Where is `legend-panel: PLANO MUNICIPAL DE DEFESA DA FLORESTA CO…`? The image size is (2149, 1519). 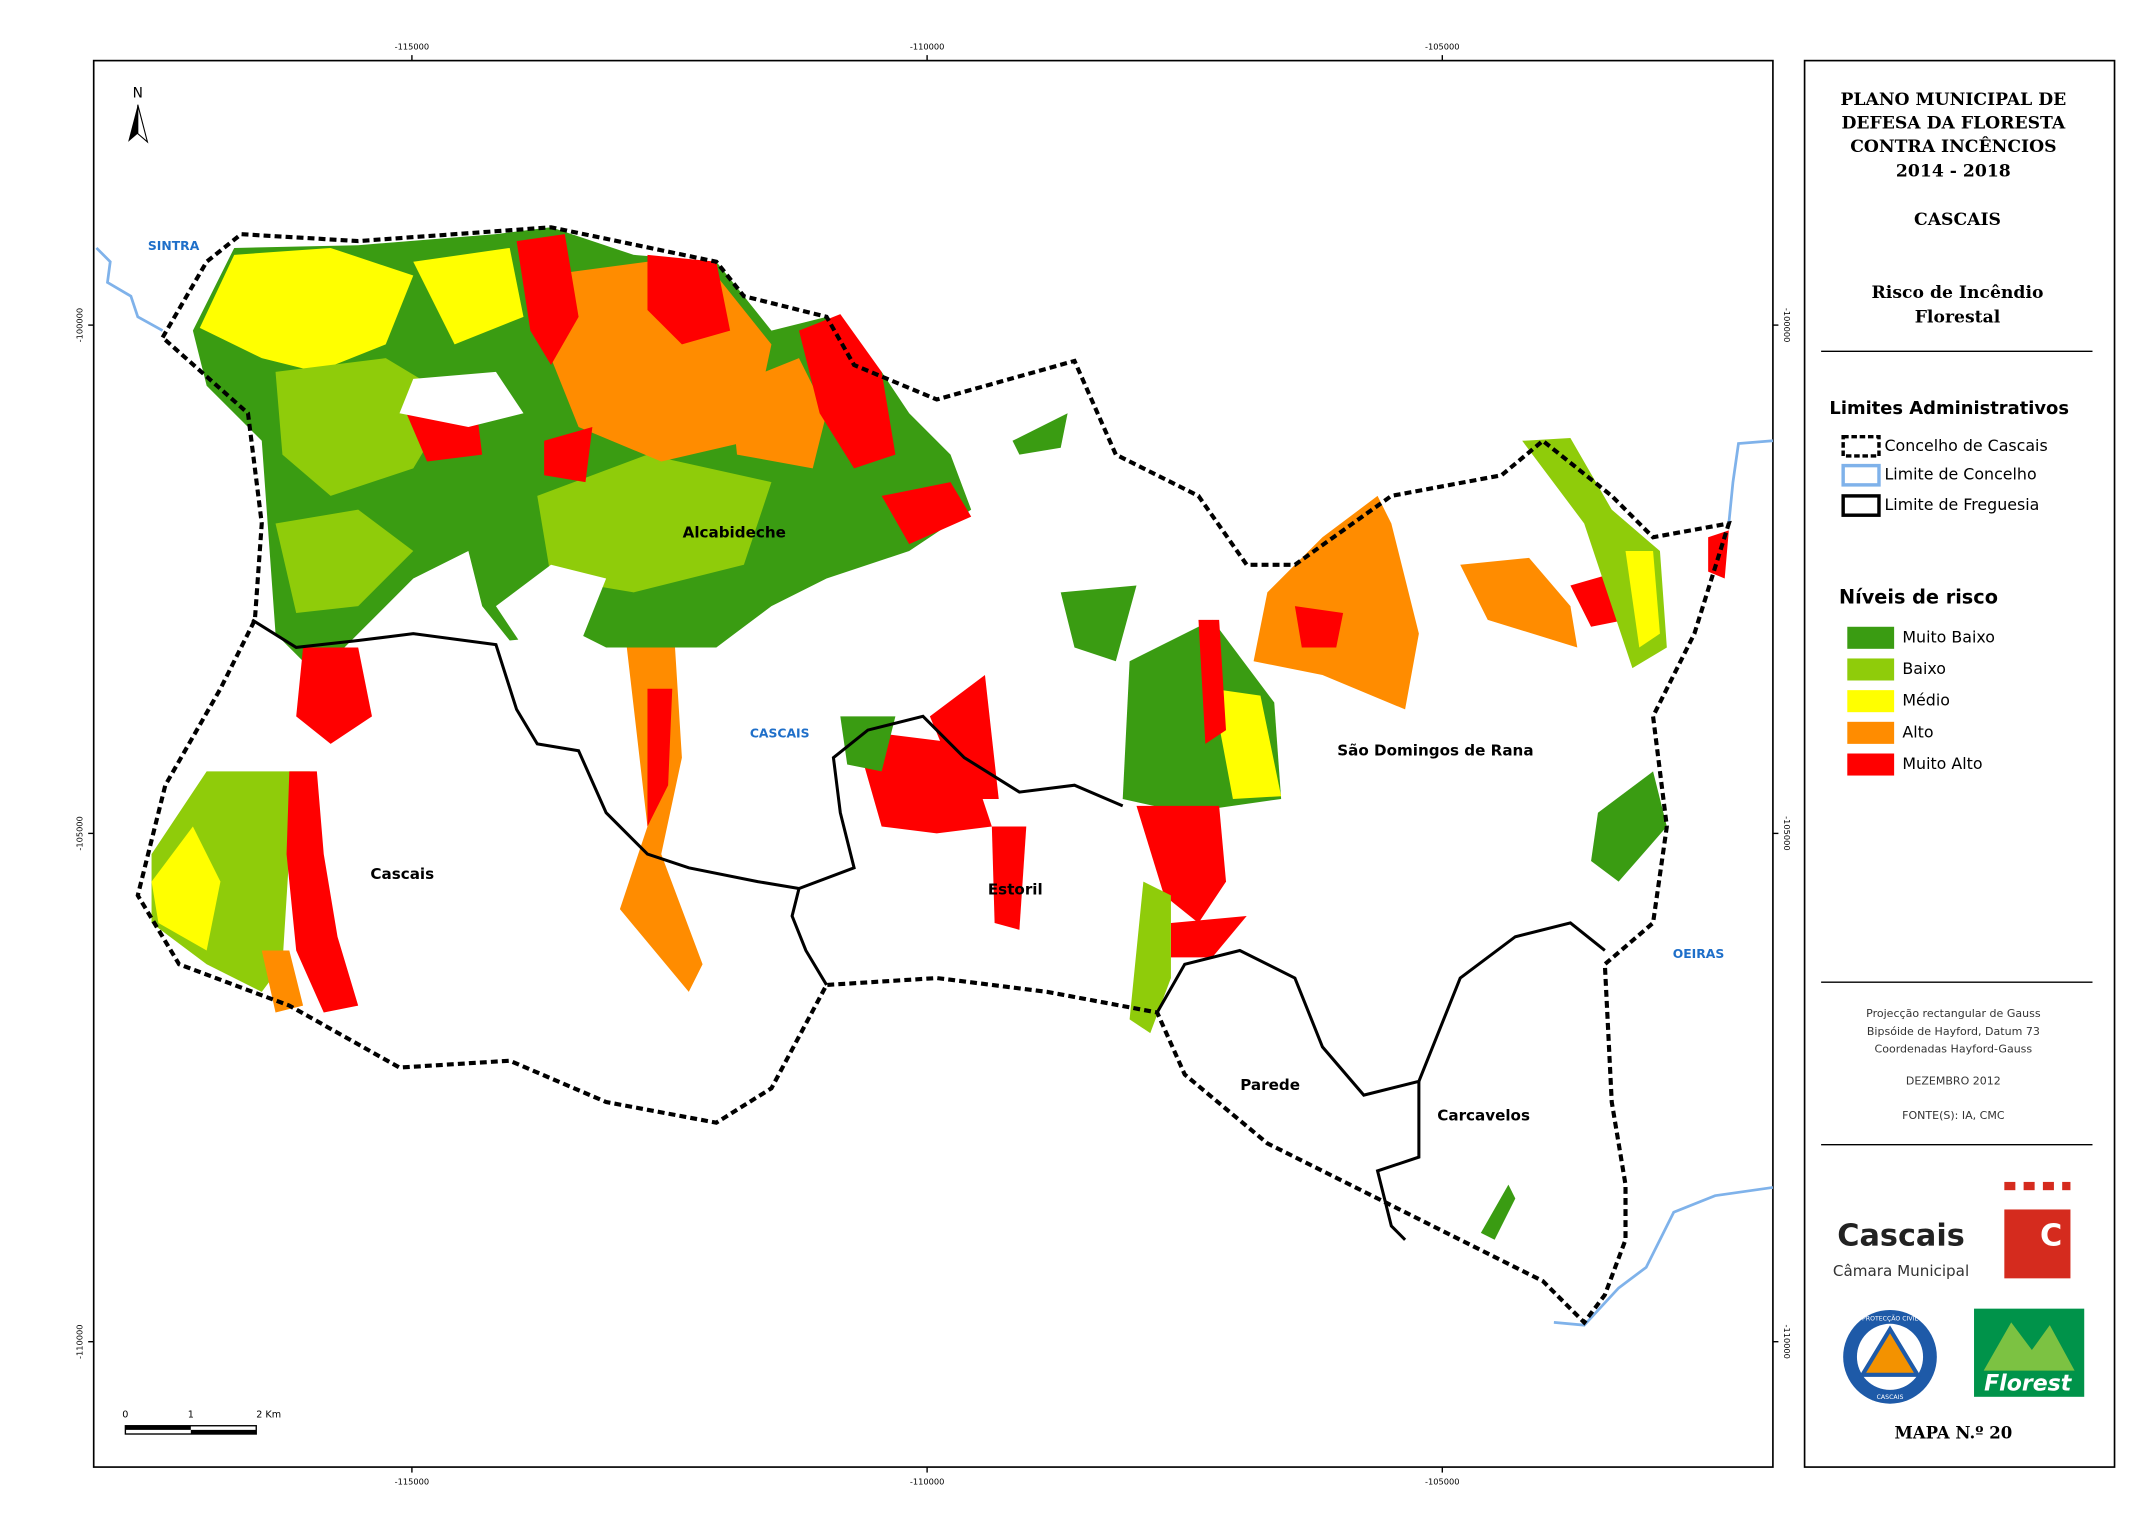
legend-panel: PLANO MUNICIPAL DE DEFESA DA FLORESTA CO… is located at coordinates (1959, 763).